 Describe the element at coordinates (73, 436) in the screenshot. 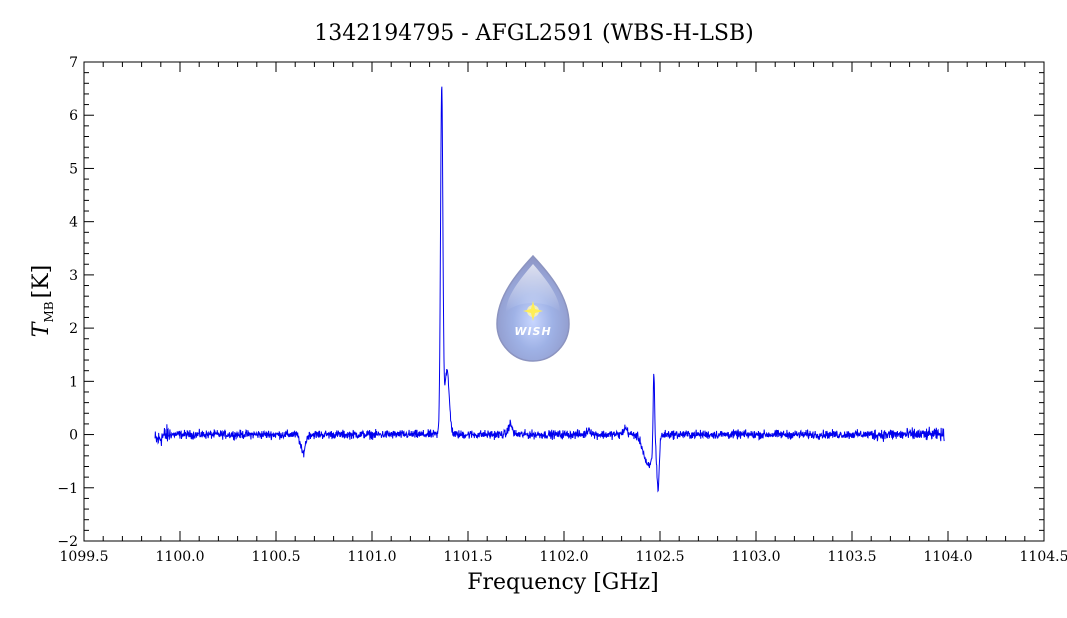

I see `y-tick-label: 0` at that location.